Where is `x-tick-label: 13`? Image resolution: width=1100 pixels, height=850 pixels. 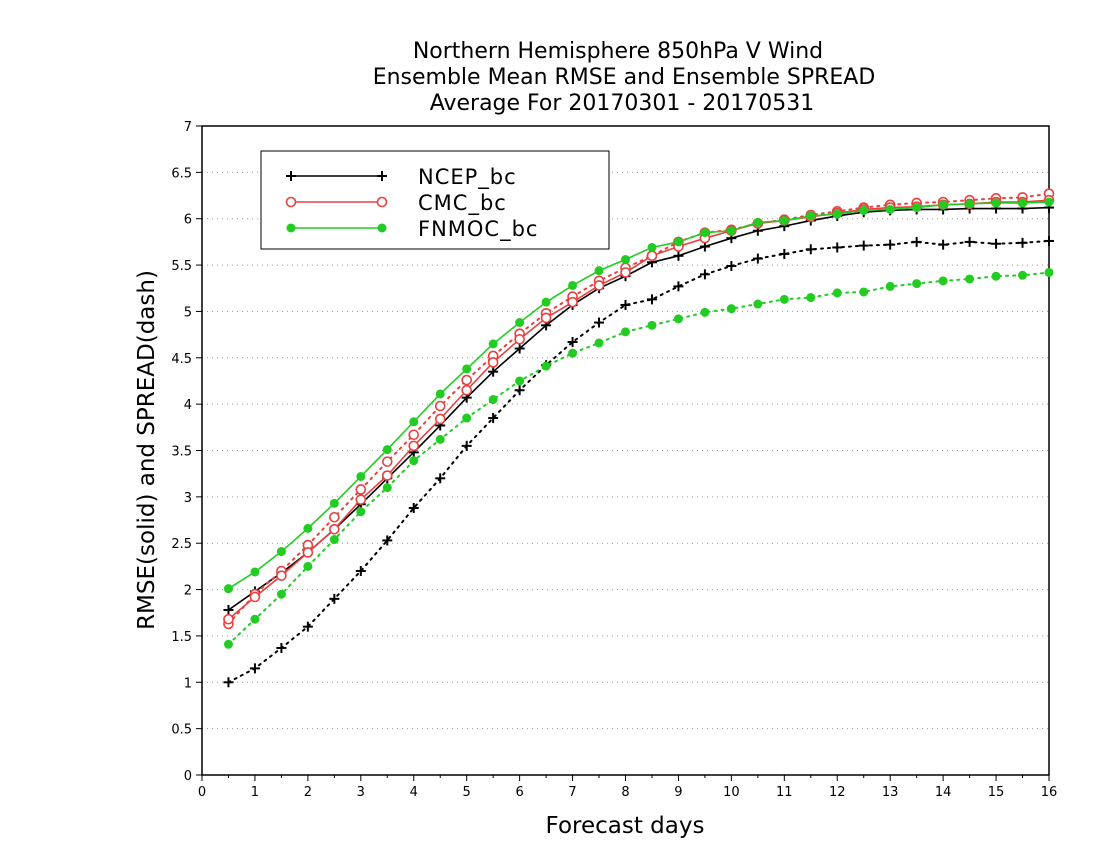
x-tick-label: 13 is located at coordinates (890, 792).